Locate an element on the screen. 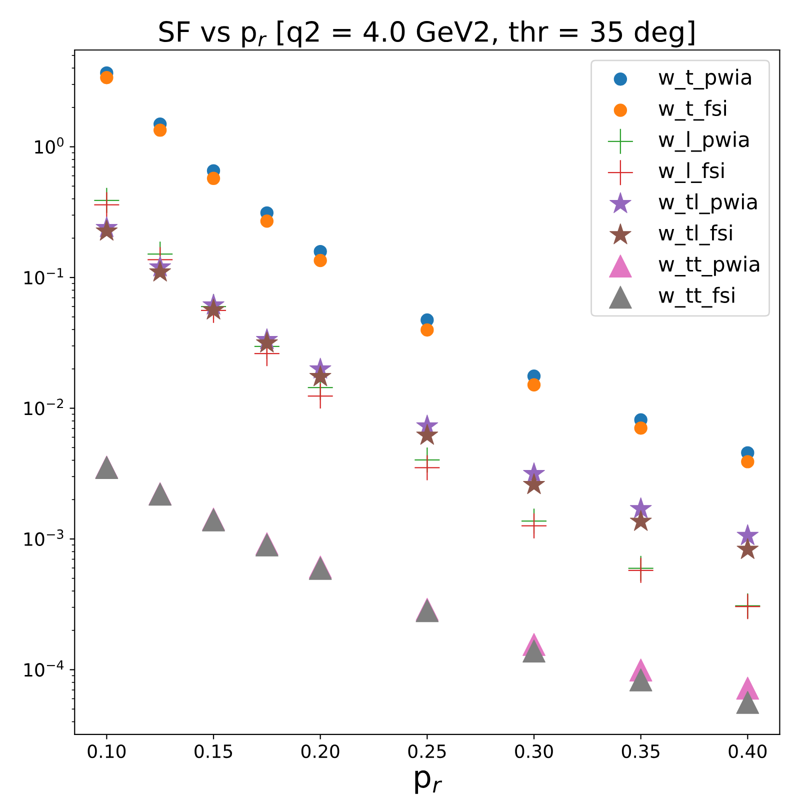  y-tick-label: 10$^{−2}$ is located at coordinates (43, 407).